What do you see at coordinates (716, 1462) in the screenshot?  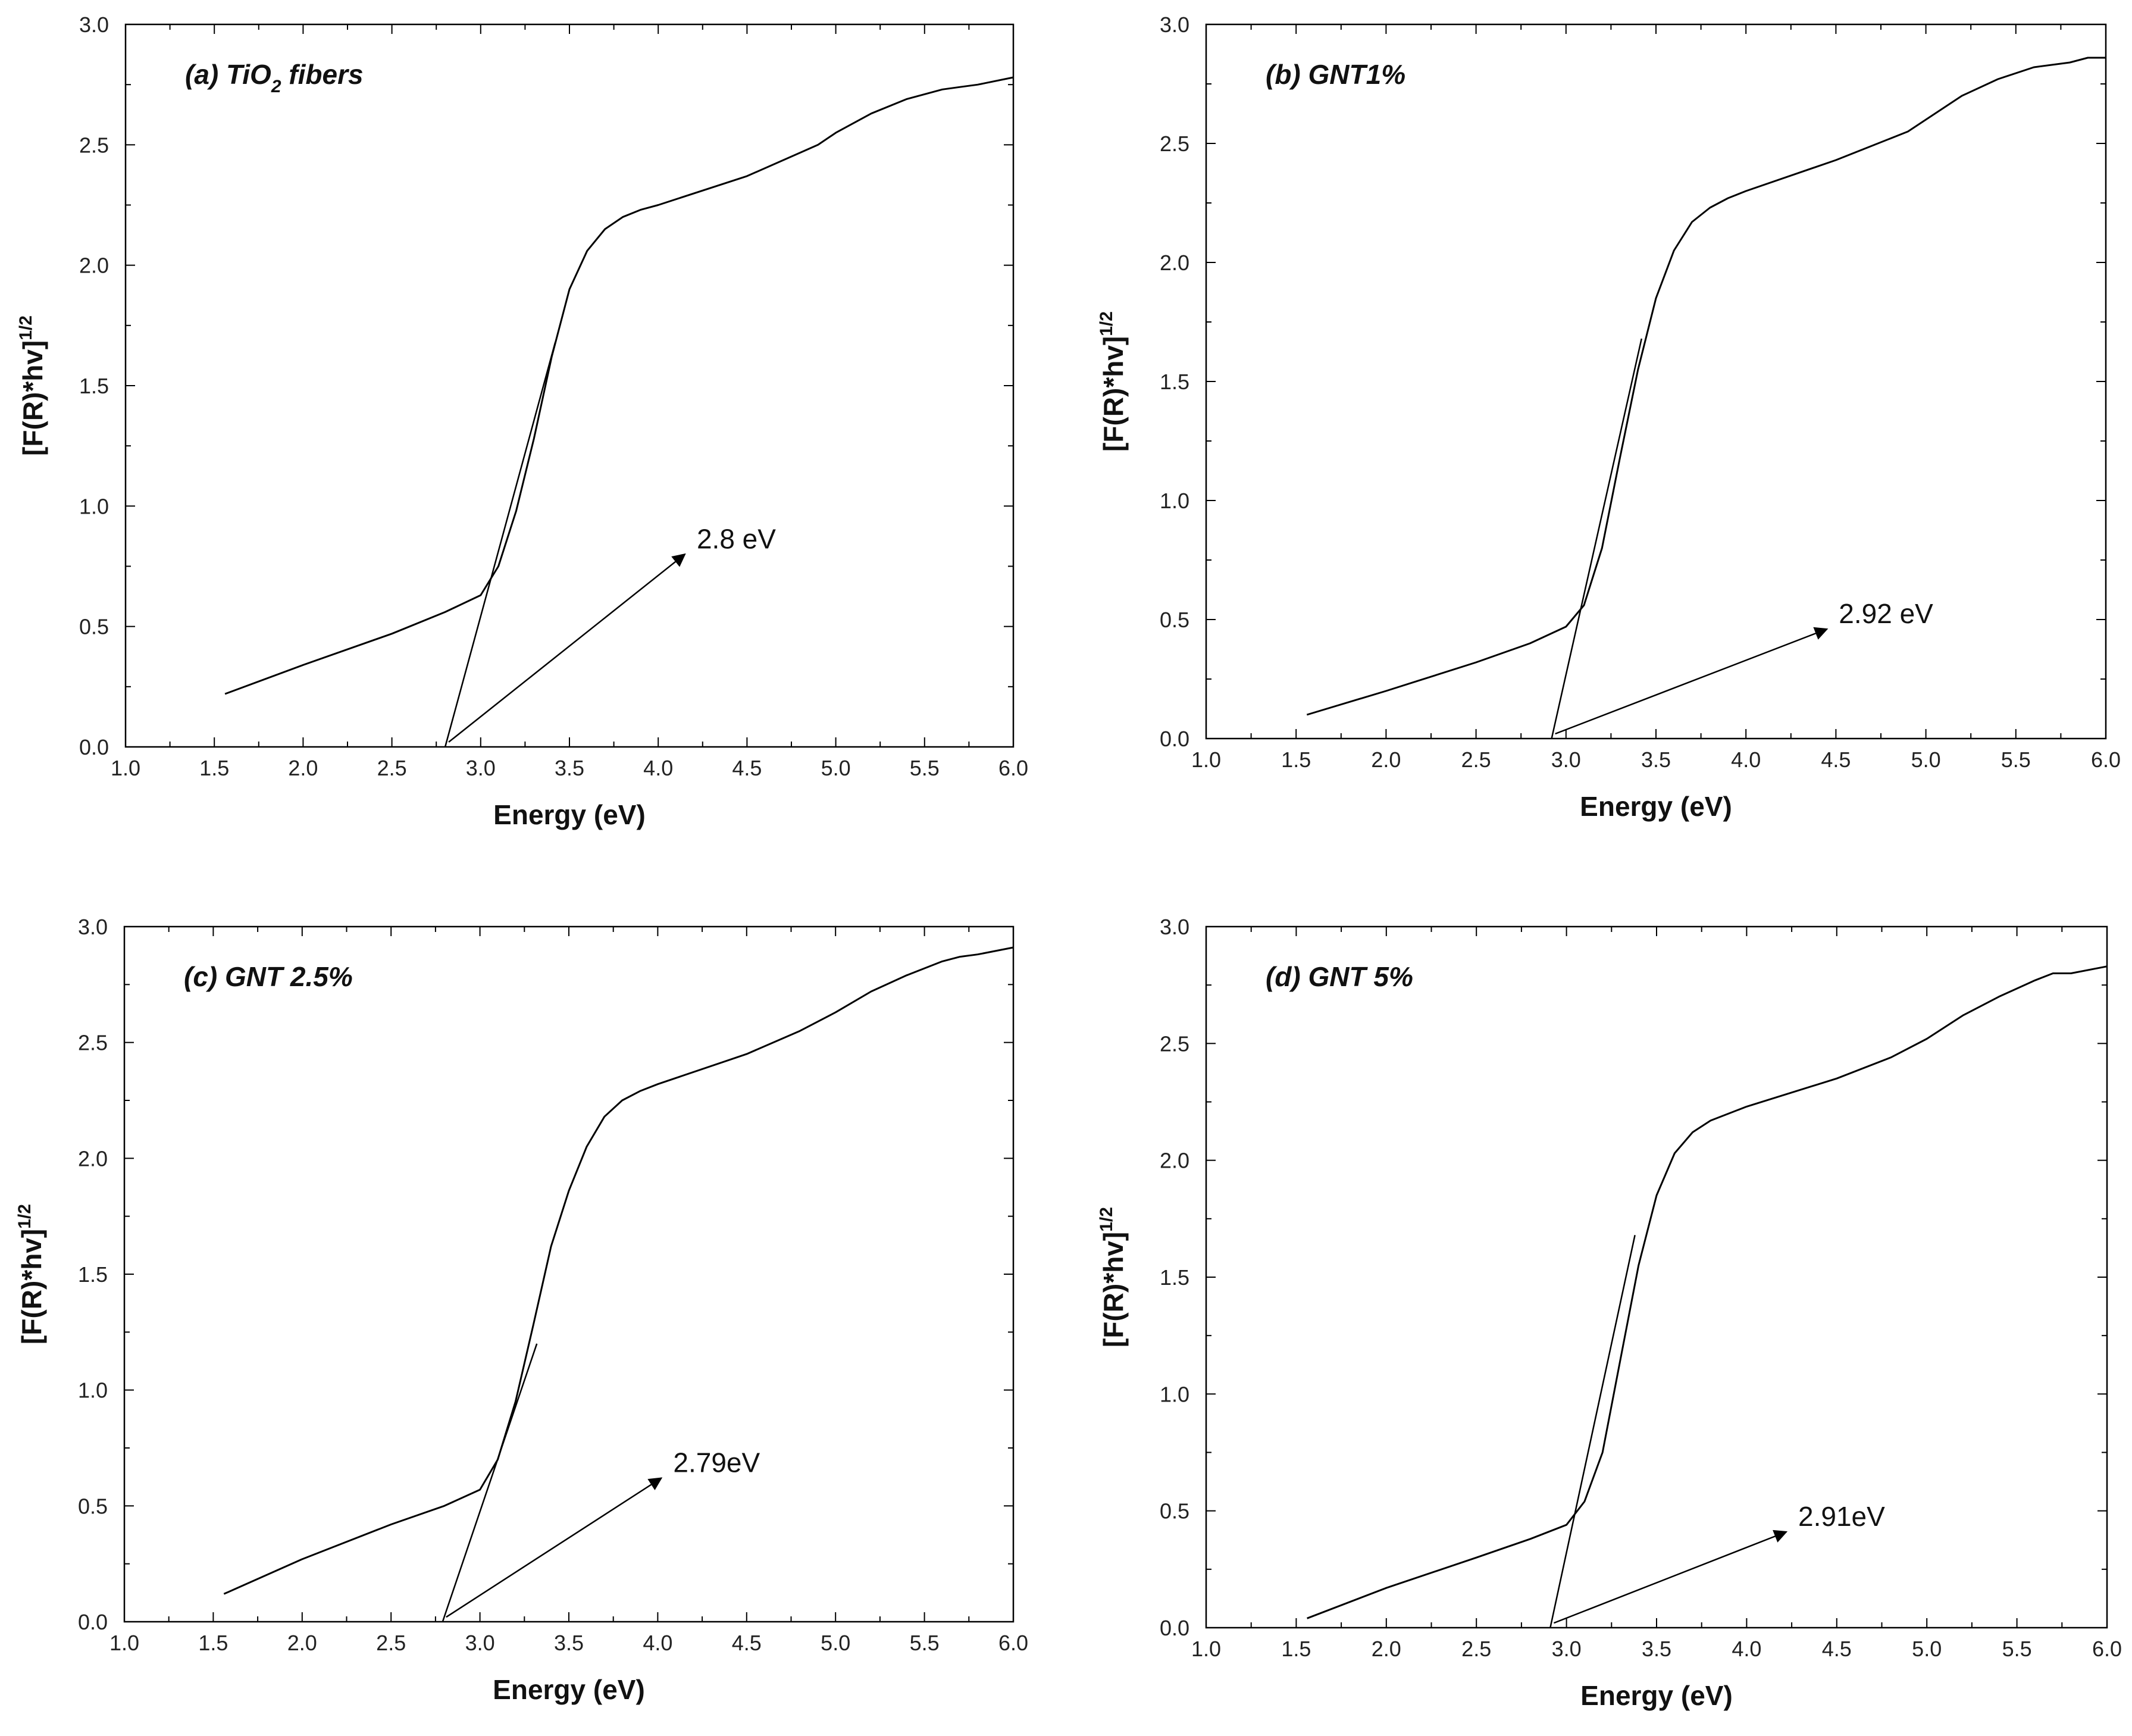 I see `annotation-label: 2.79eV` at bounding box center [716, 1462].